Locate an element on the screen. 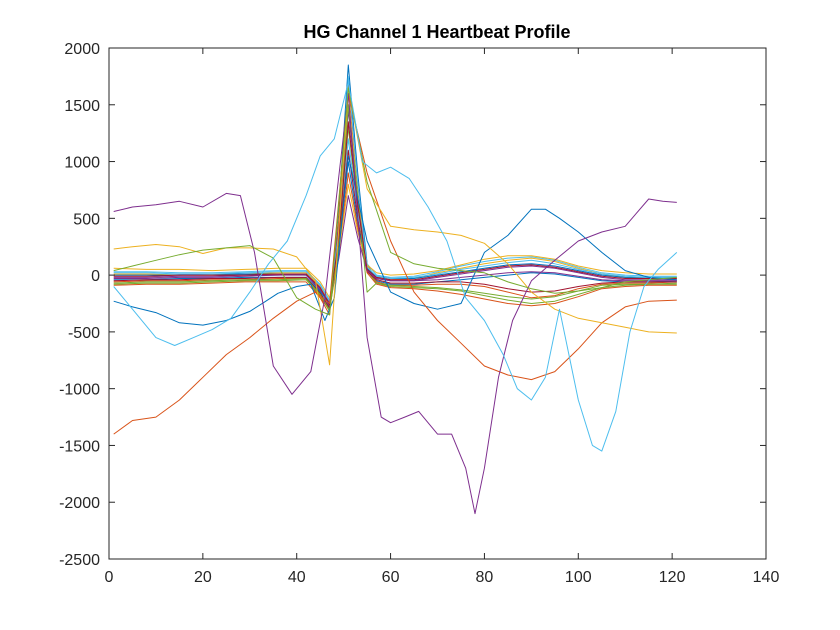 The image size is (840, 630). x-tick-label: 40 is located at coordinates (297, 577).